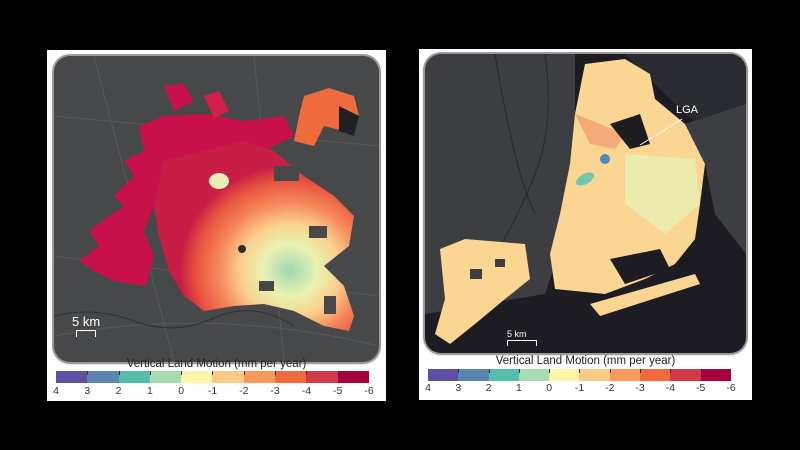  I want to click on lga-label: LGA, so click(687, 110).